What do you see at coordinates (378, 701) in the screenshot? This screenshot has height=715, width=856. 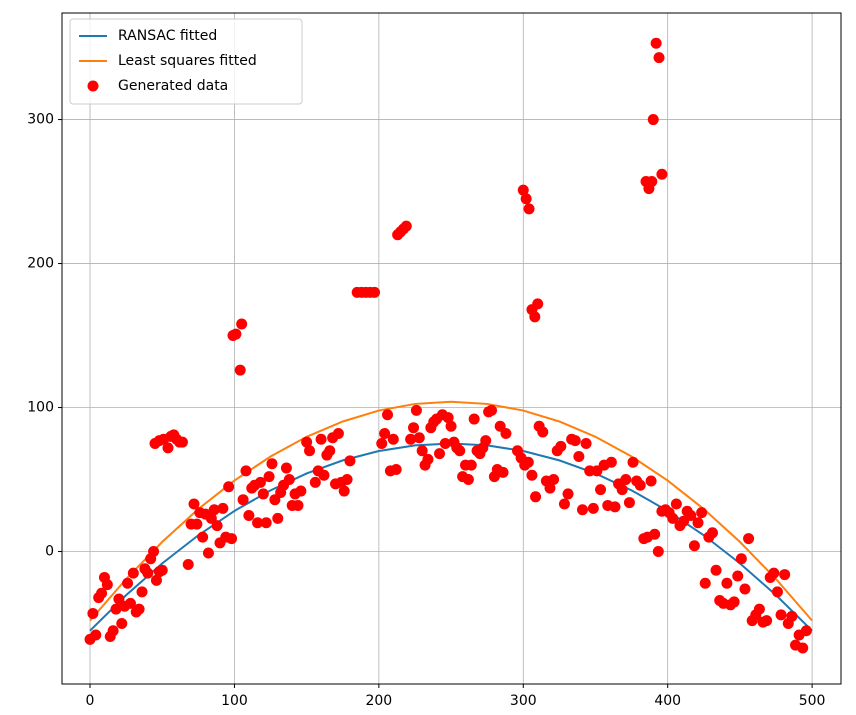 I see `x-tick-label: 200` at bounding box center [378, 701].